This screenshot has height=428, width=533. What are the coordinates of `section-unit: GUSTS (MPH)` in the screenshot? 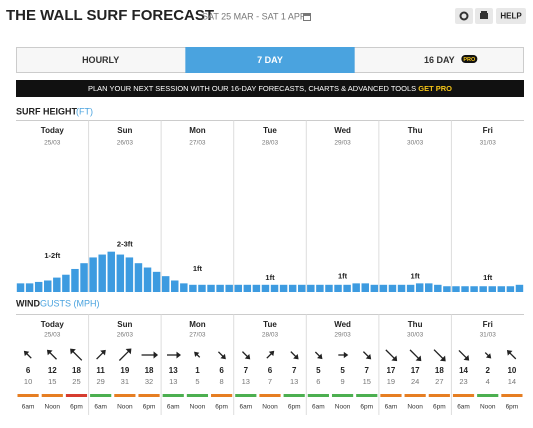 It's located at (70, 303).